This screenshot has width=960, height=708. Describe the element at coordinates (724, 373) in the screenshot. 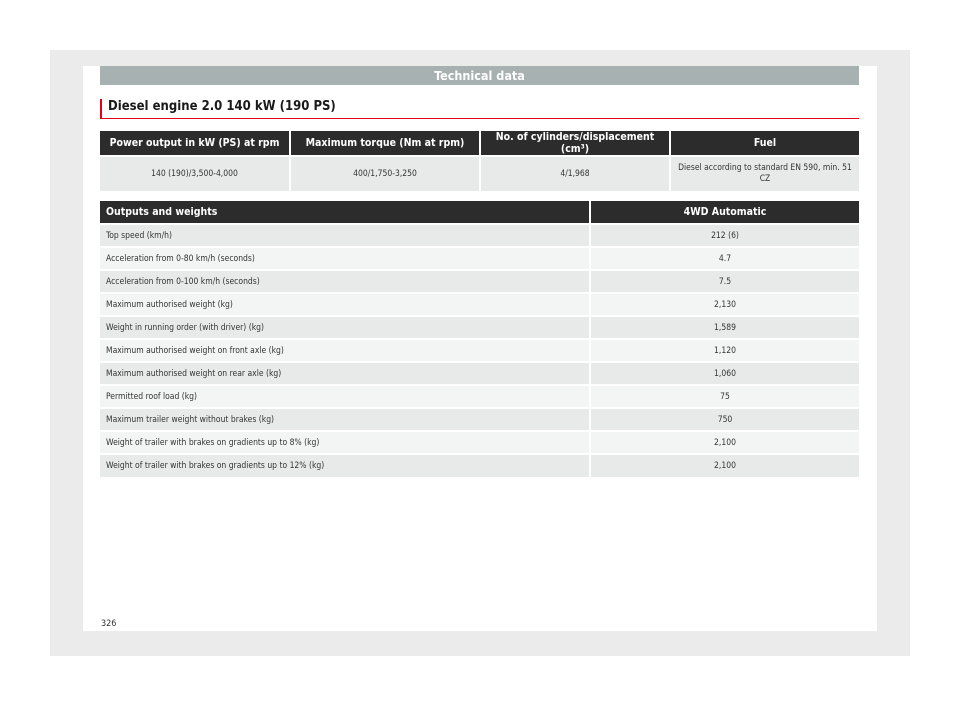

I see `row-value: 1,060` at that location.